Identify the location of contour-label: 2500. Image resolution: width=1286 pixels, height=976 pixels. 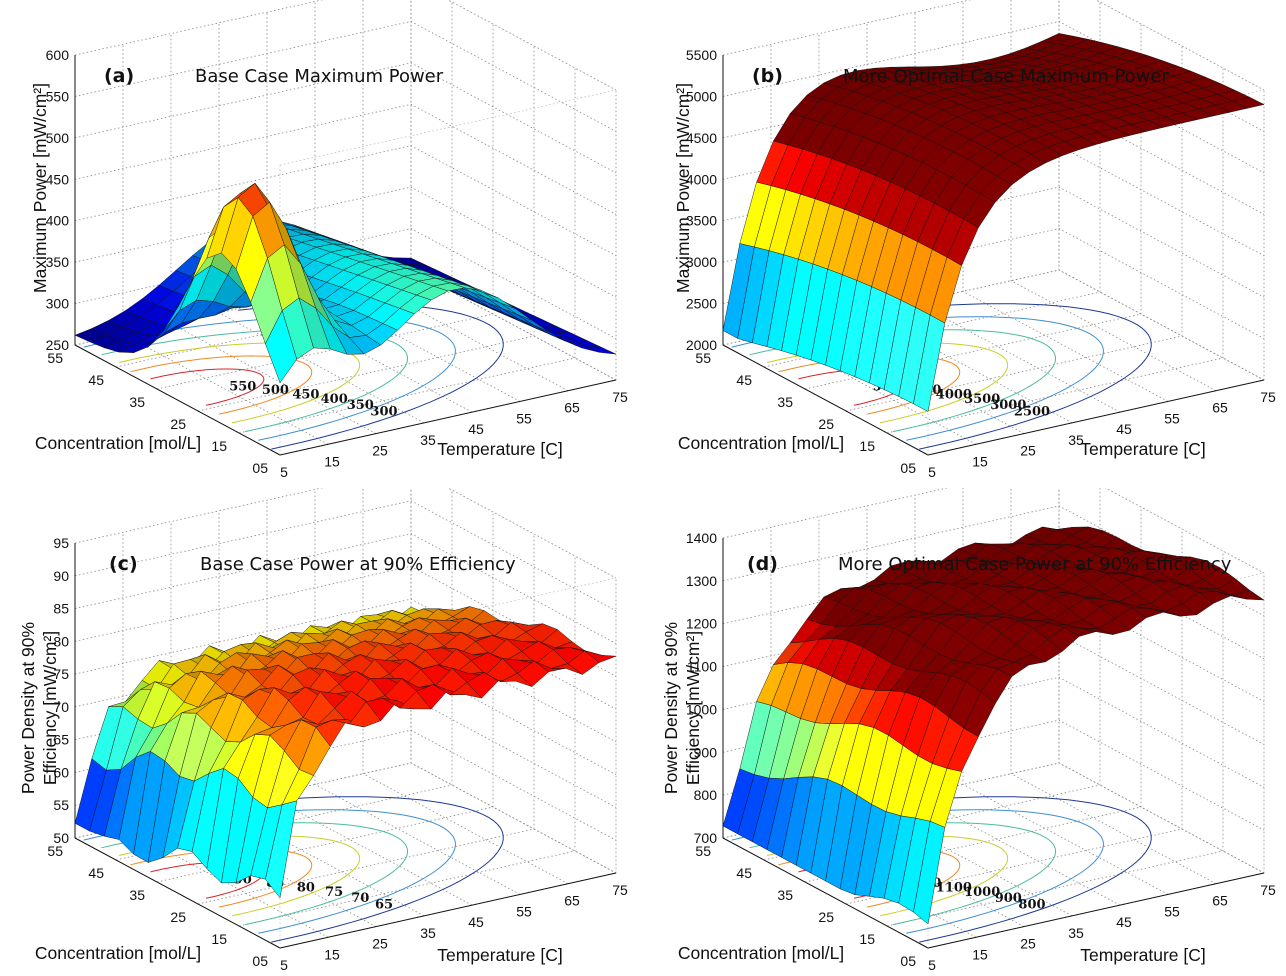
(1032, 411).